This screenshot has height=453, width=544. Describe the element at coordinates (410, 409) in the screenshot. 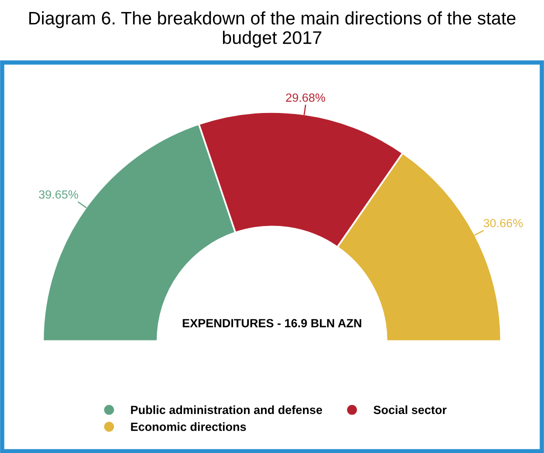

I see `legend-label: Social sector` at that location.